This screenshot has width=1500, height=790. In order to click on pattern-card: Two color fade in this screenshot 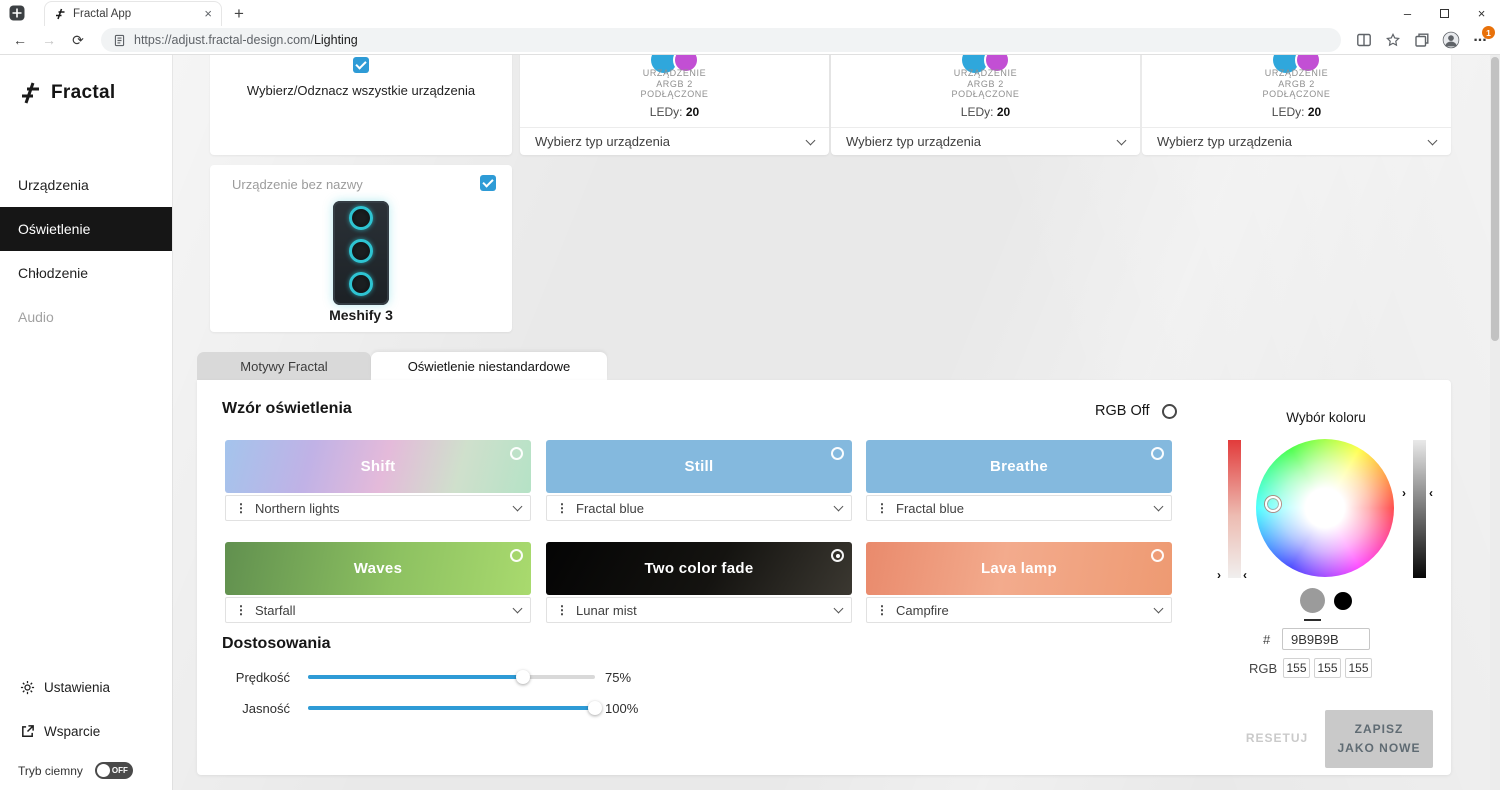, I will do `click(699, 568)`.